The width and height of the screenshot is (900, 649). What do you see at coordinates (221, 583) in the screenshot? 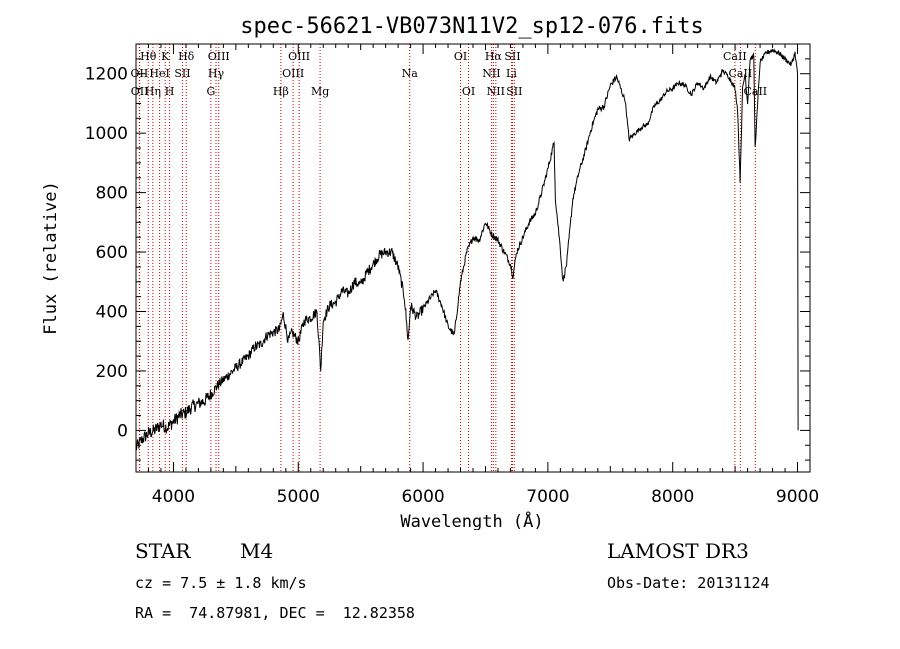
I see `redshift-cz: cz = 7.5 ± 1.8 km/s` at bounding box center [221, 583].